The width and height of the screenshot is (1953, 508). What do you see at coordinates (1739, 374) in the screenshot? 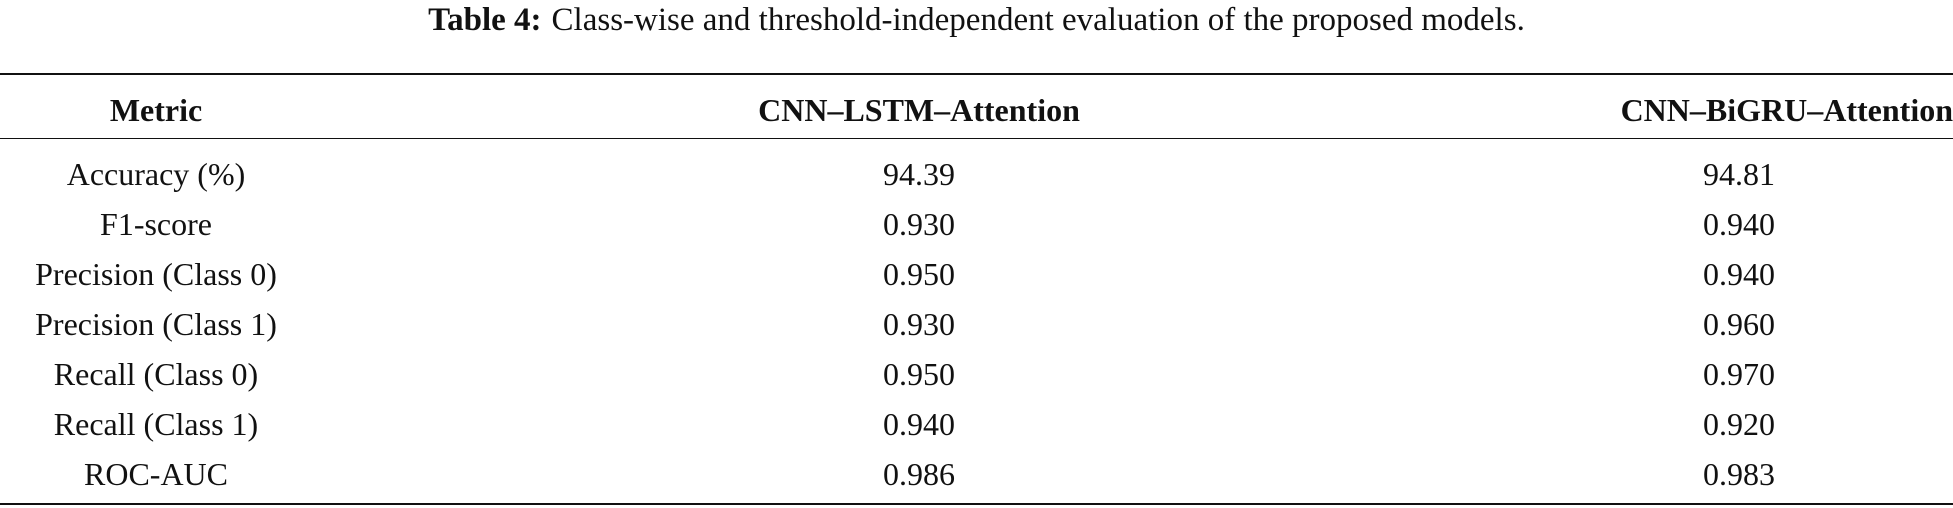
I see `table-cell: 0.970` at bounding box center [1739, 374].